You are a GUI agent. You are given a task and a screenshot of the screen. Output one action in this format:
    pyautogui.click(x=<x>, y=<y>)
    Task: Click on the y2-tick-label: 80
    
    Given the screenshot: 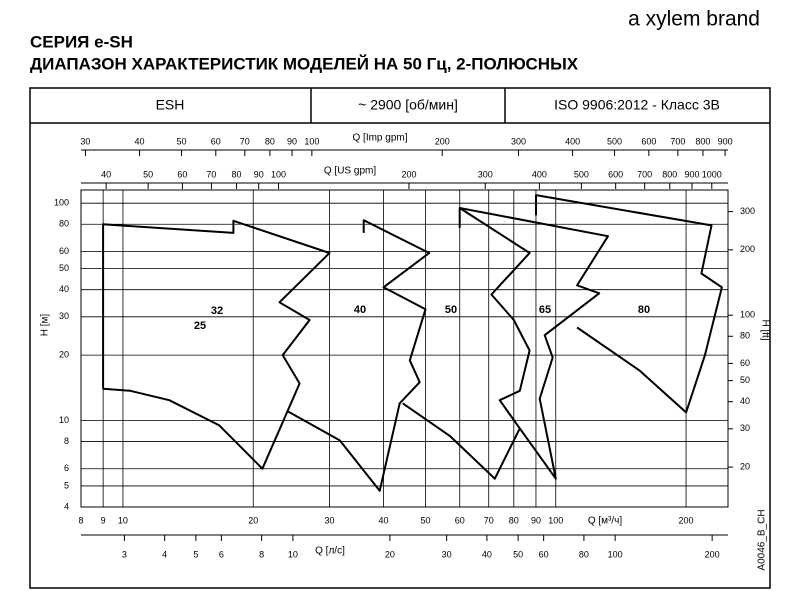 What is the action you would take?
    pyautogui.click(x=745, y=336)
    